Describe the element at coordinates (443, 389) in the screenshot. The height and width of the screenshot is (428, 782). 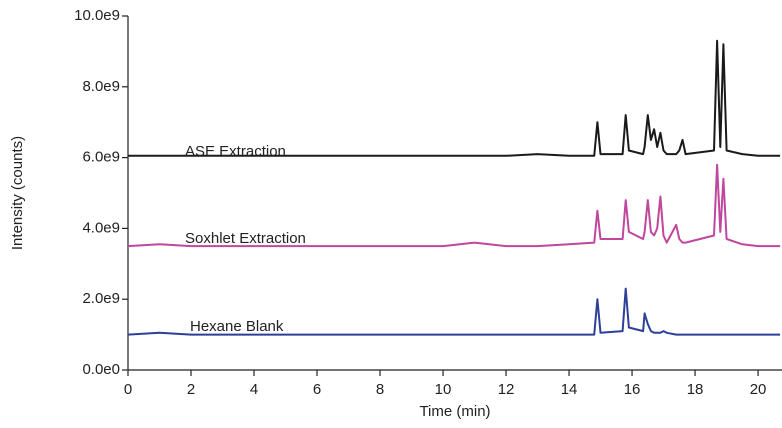
I see `x-tick-label: 10` at that location.